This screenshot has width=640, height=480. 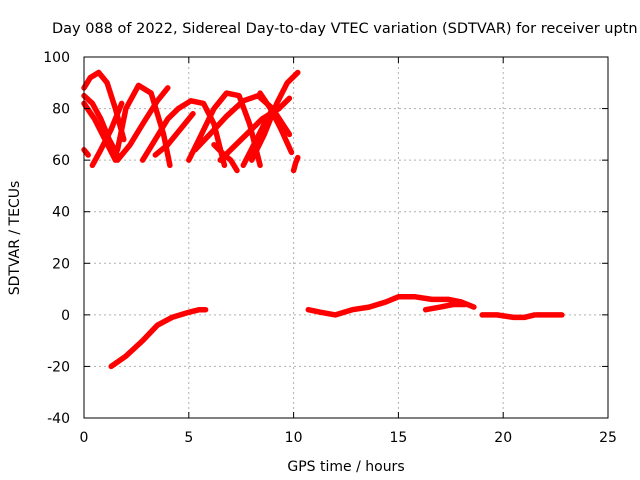 What do you see at coordinates (294, 438) in the screenshot?
I see `x-tick-label: 10` at bounding box center [294, 438].